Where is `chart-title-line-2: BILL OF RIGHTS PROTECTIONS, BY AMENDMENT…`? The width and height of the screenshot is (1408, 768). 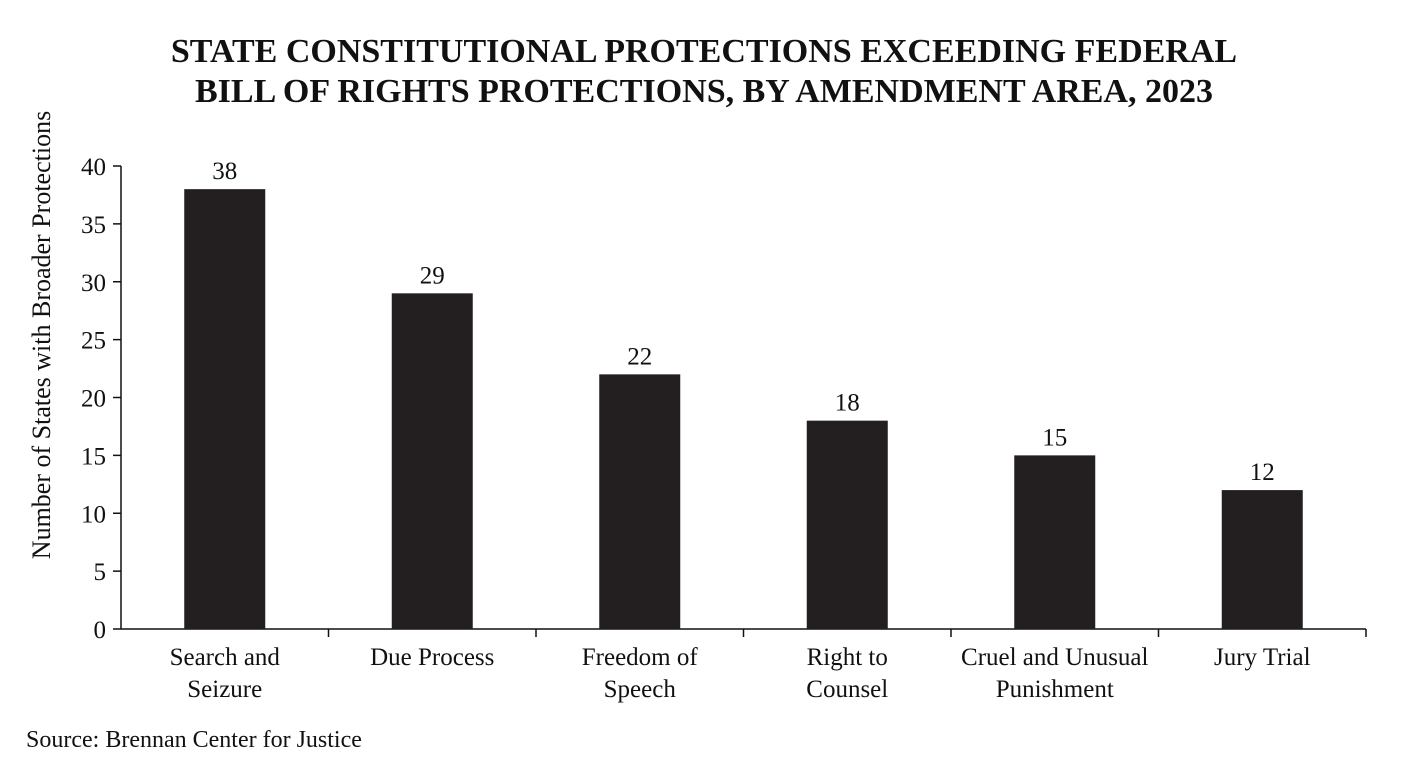 chart-title-line-2: BILL OF RIGHTS PROTECTIONS, BY AMENDMENT… is located at coordinates (704, 91).